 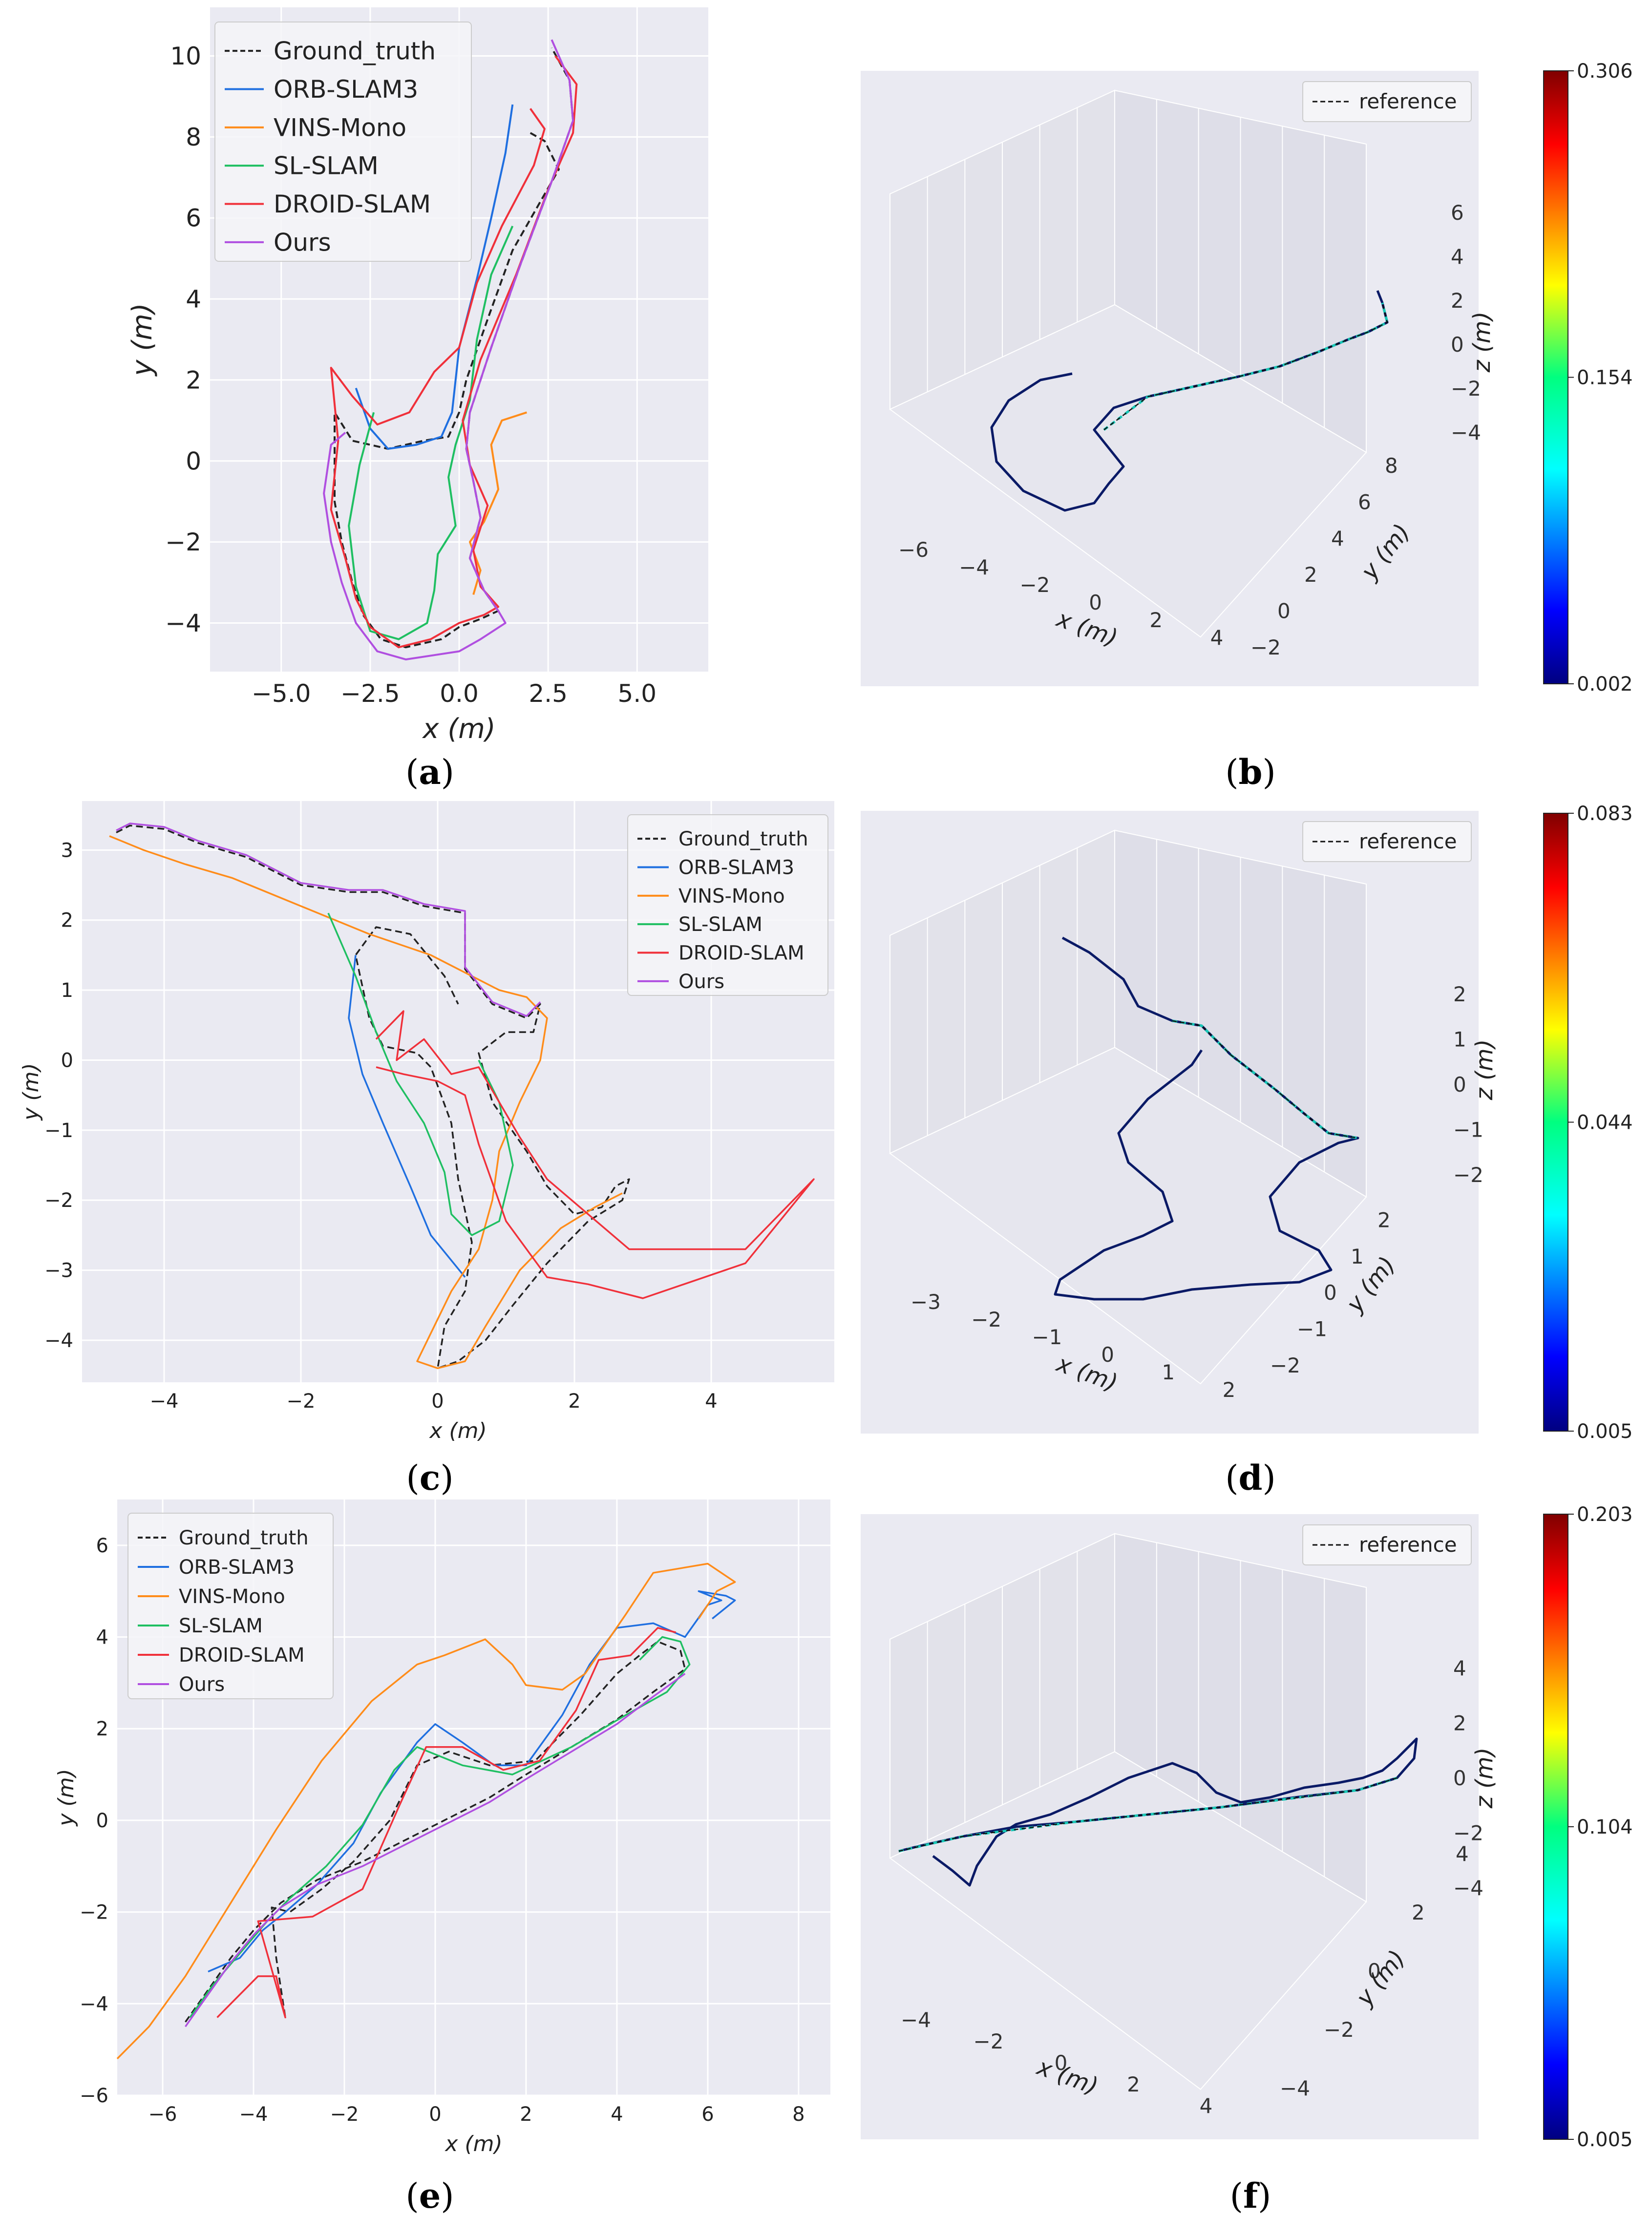 I want to click on legend-box-b, so click(x=1387, y=101).